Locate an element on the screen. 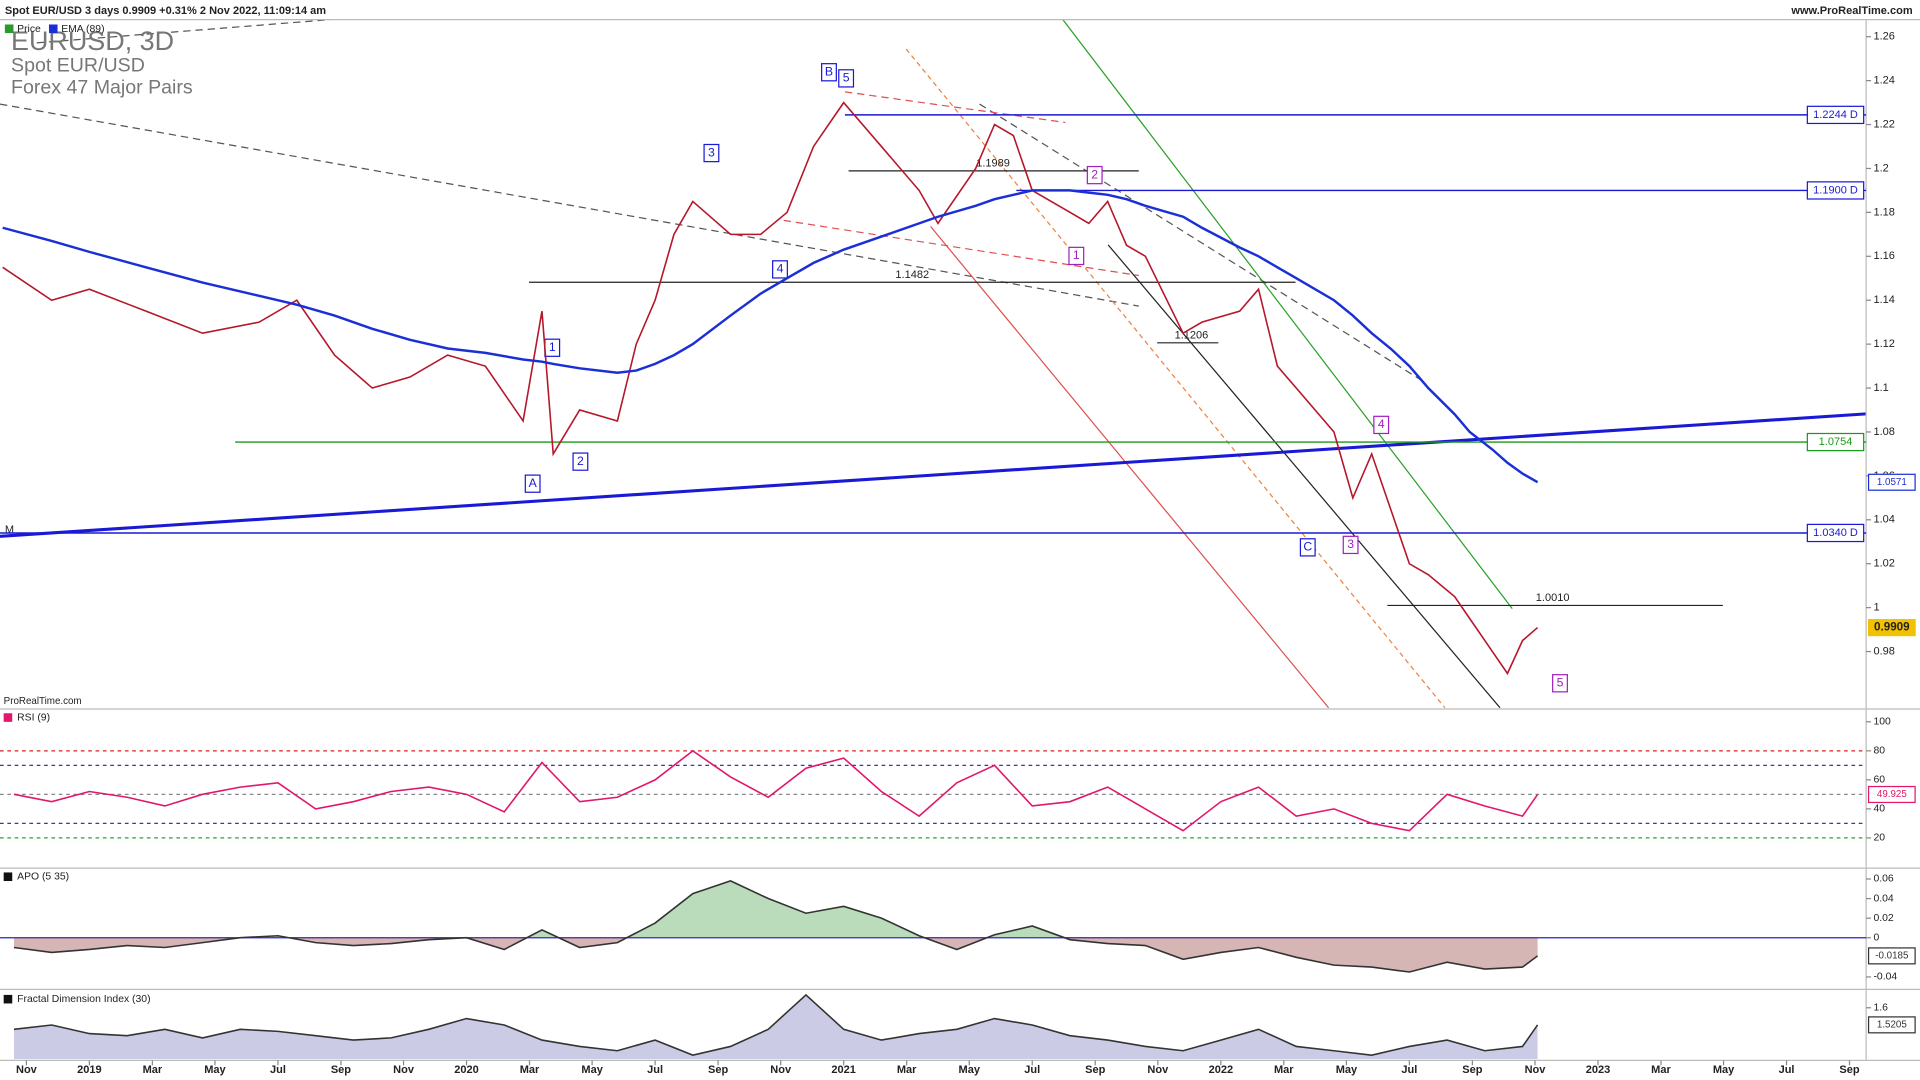 This screenshot has height=1080, width=1920. panel-title: RSI (9) is located at coordinates (33, 717).